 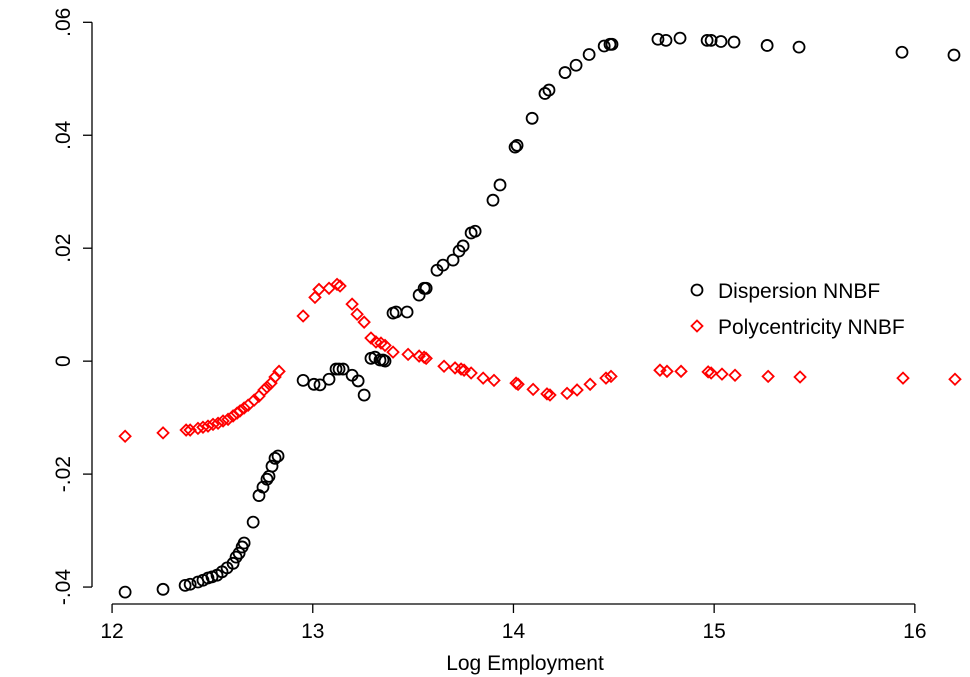 What do you see at coordinates (63, 248) in the screenshot?
I see `y-tick-label: .02` at bounding box center [63, 248].